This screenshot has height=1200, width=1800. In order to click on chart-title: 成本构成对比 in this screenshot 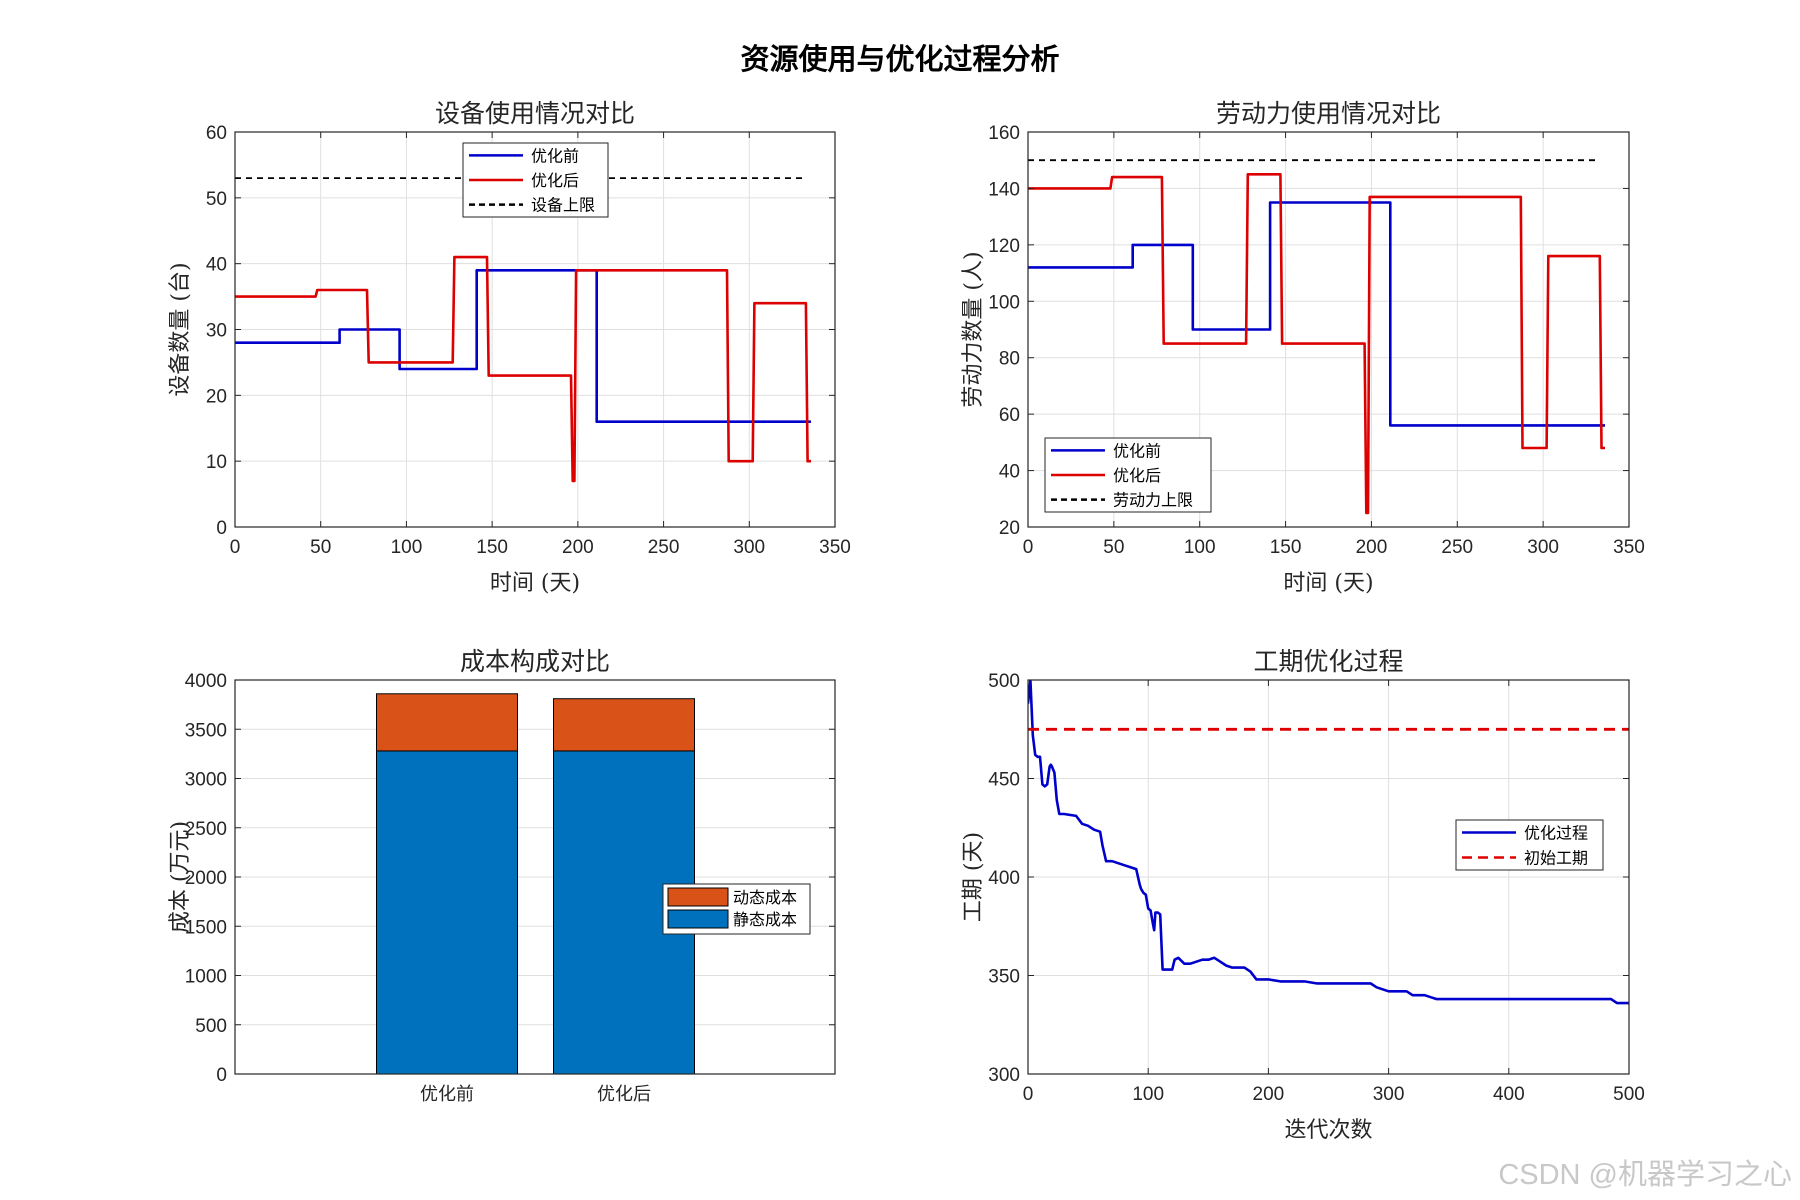, I will do `click(535, 661)`.